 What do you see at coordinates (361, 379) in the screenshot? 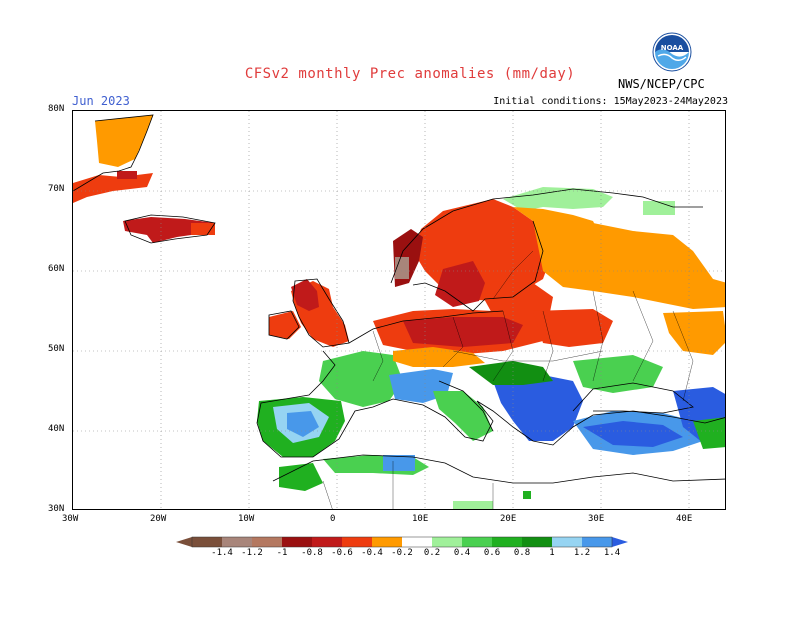
I see `anomaly-france-wet` at bounding box center [361, 379].